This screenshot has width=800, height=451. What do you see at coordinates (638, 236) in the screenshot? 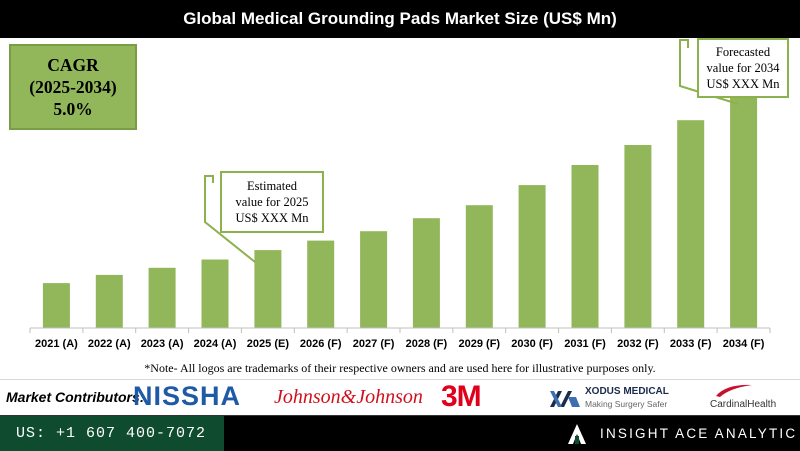
I see `bar-2032-f` at bounding box center [638, 236].